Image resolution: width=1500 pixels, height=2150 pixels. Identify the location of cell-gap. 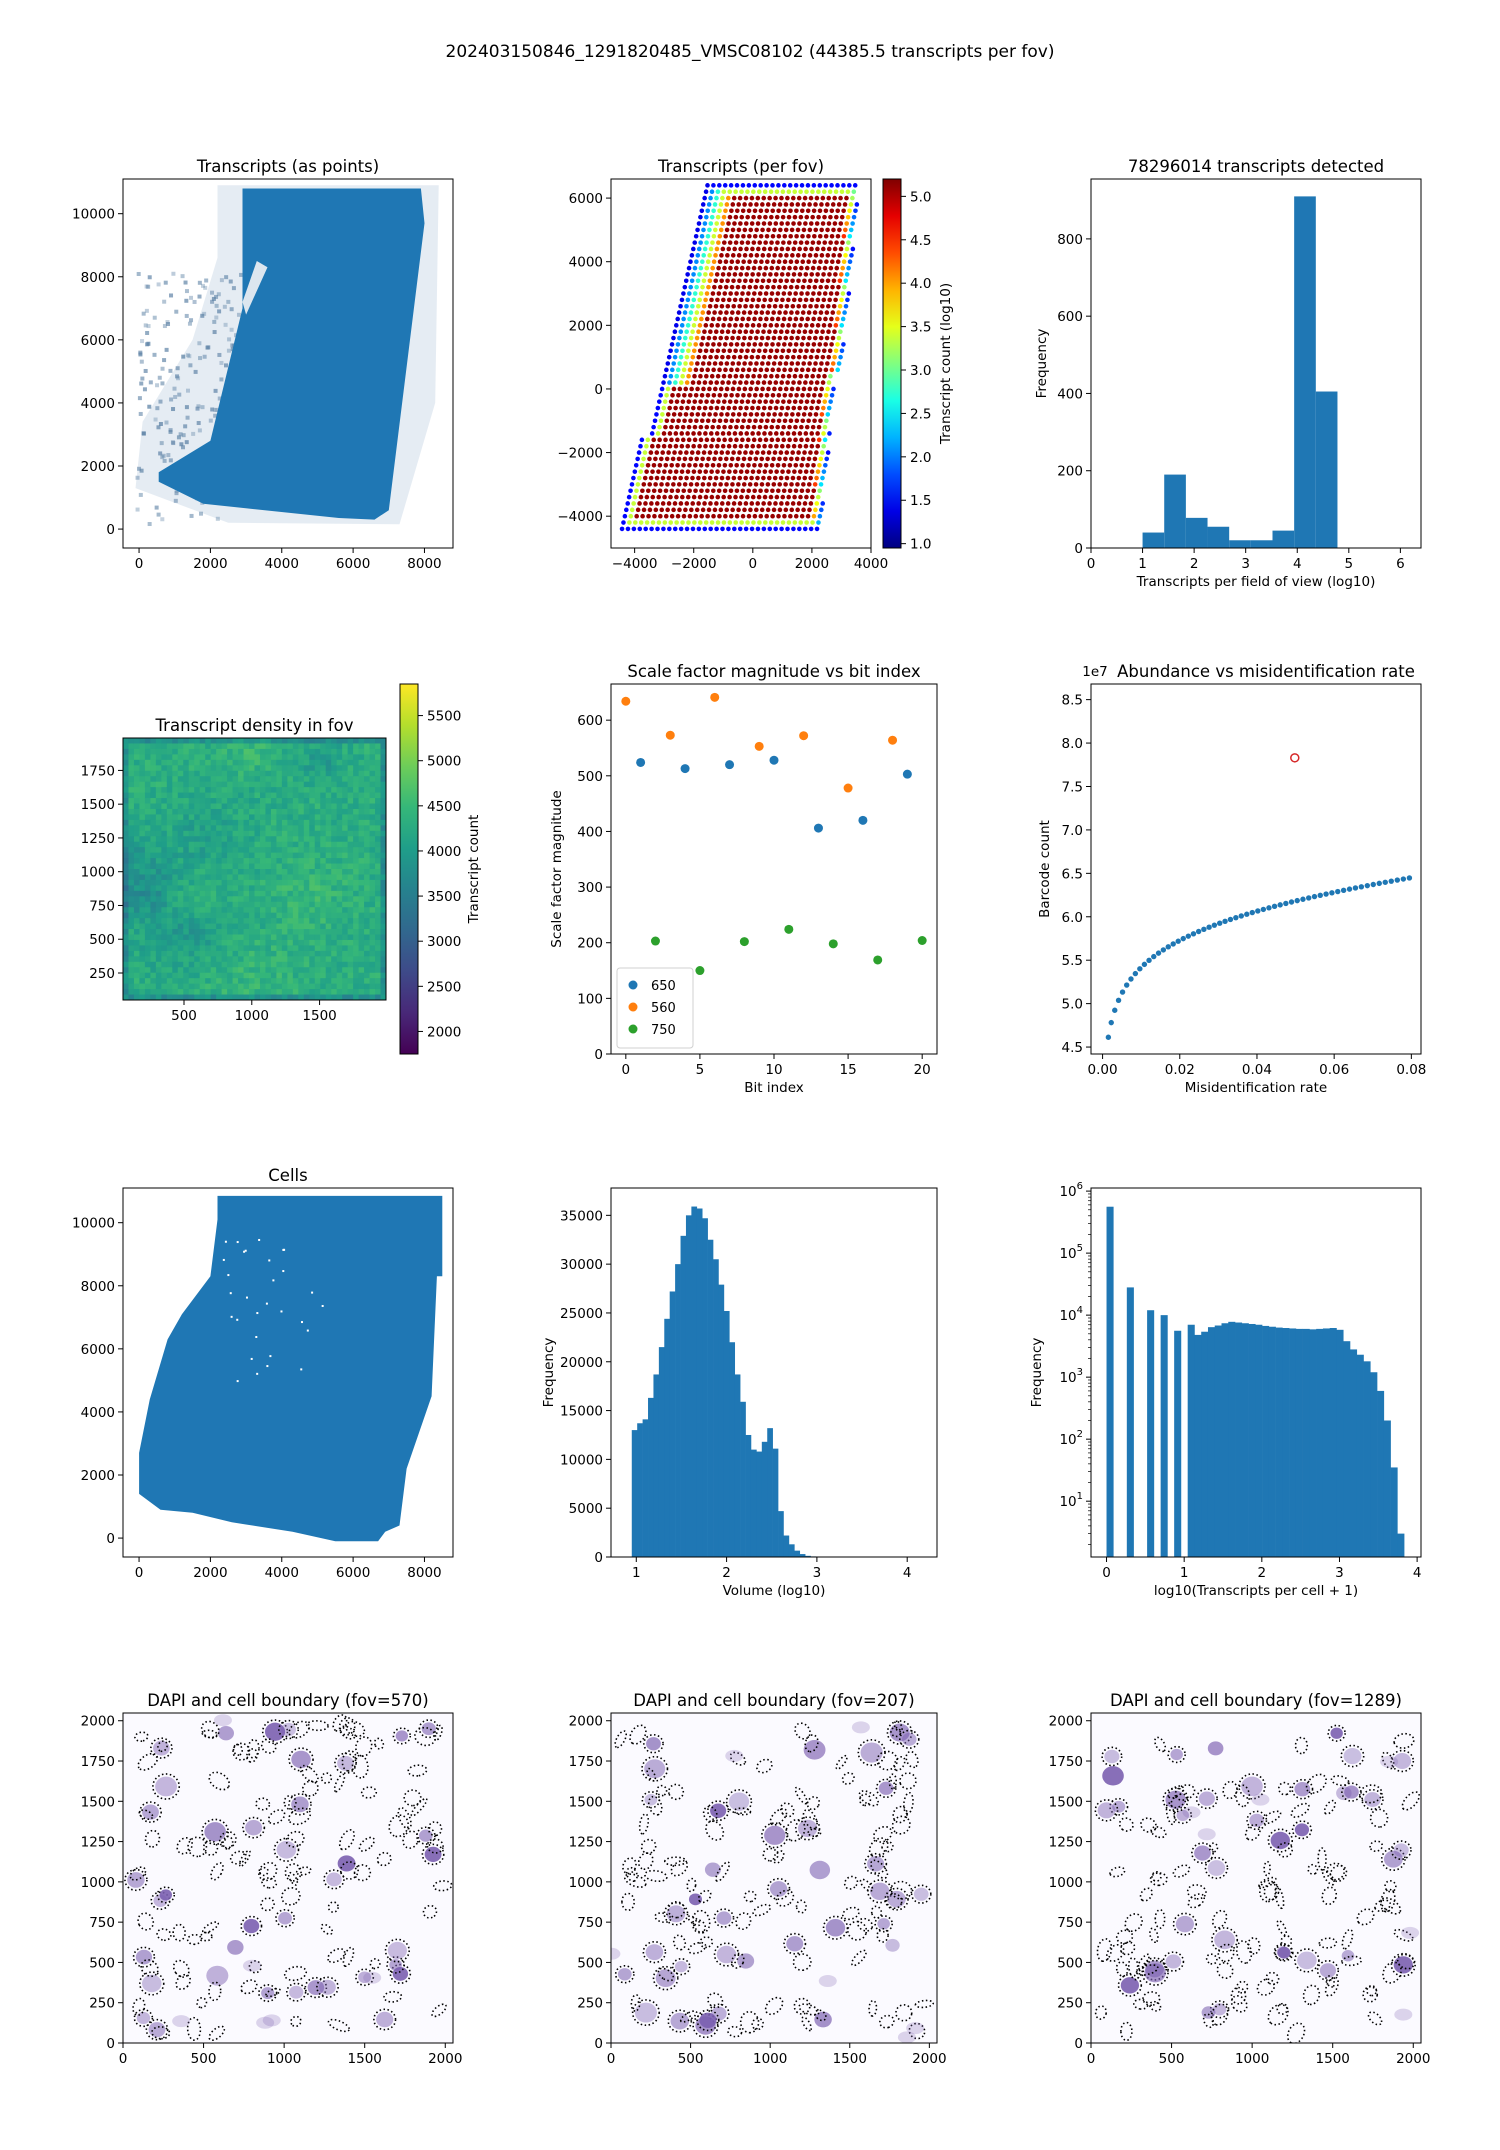
(225, 1241).